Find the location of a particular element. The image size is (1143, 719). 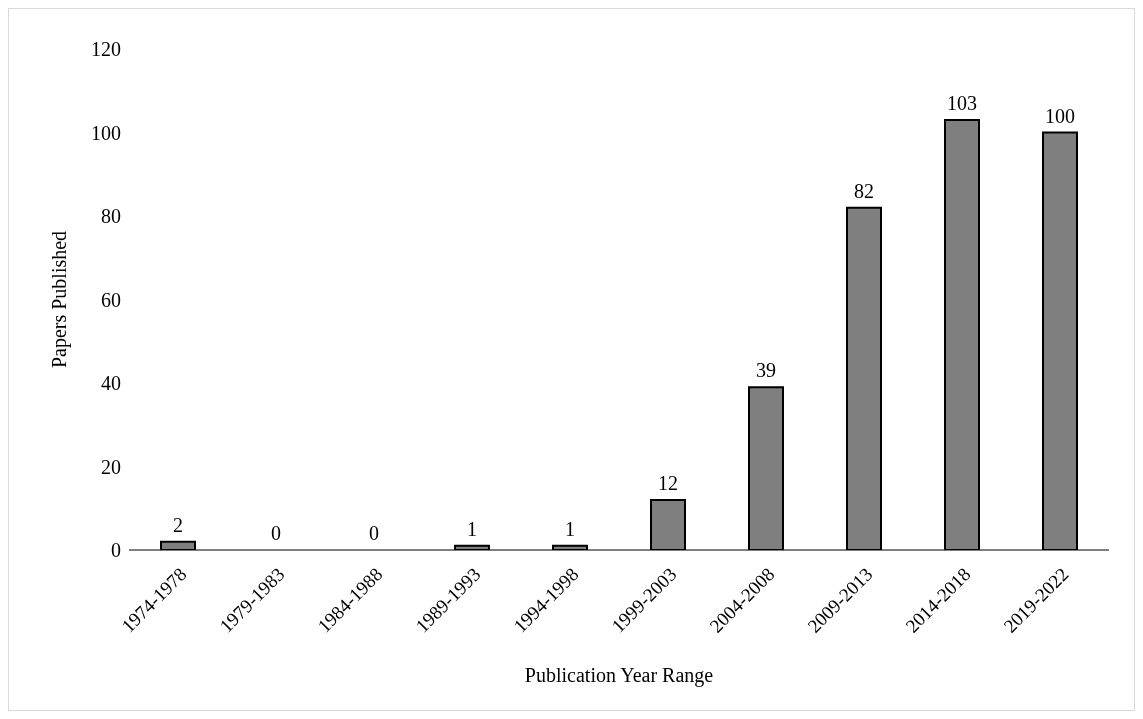

data-label: 39 is located at coordinates (766, 370).